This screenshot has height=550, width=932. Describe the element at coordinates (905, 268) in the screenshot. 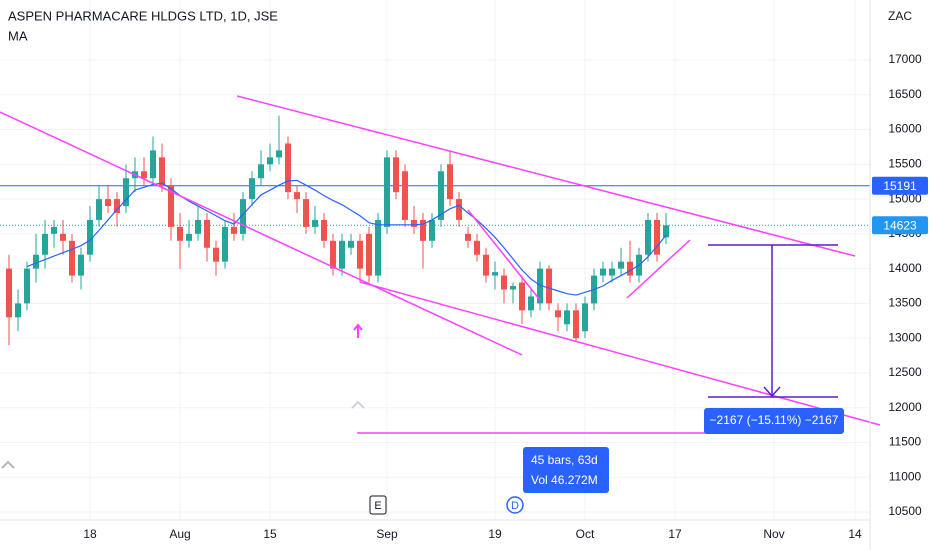

I see `y-tick-label: 14000` at that location.